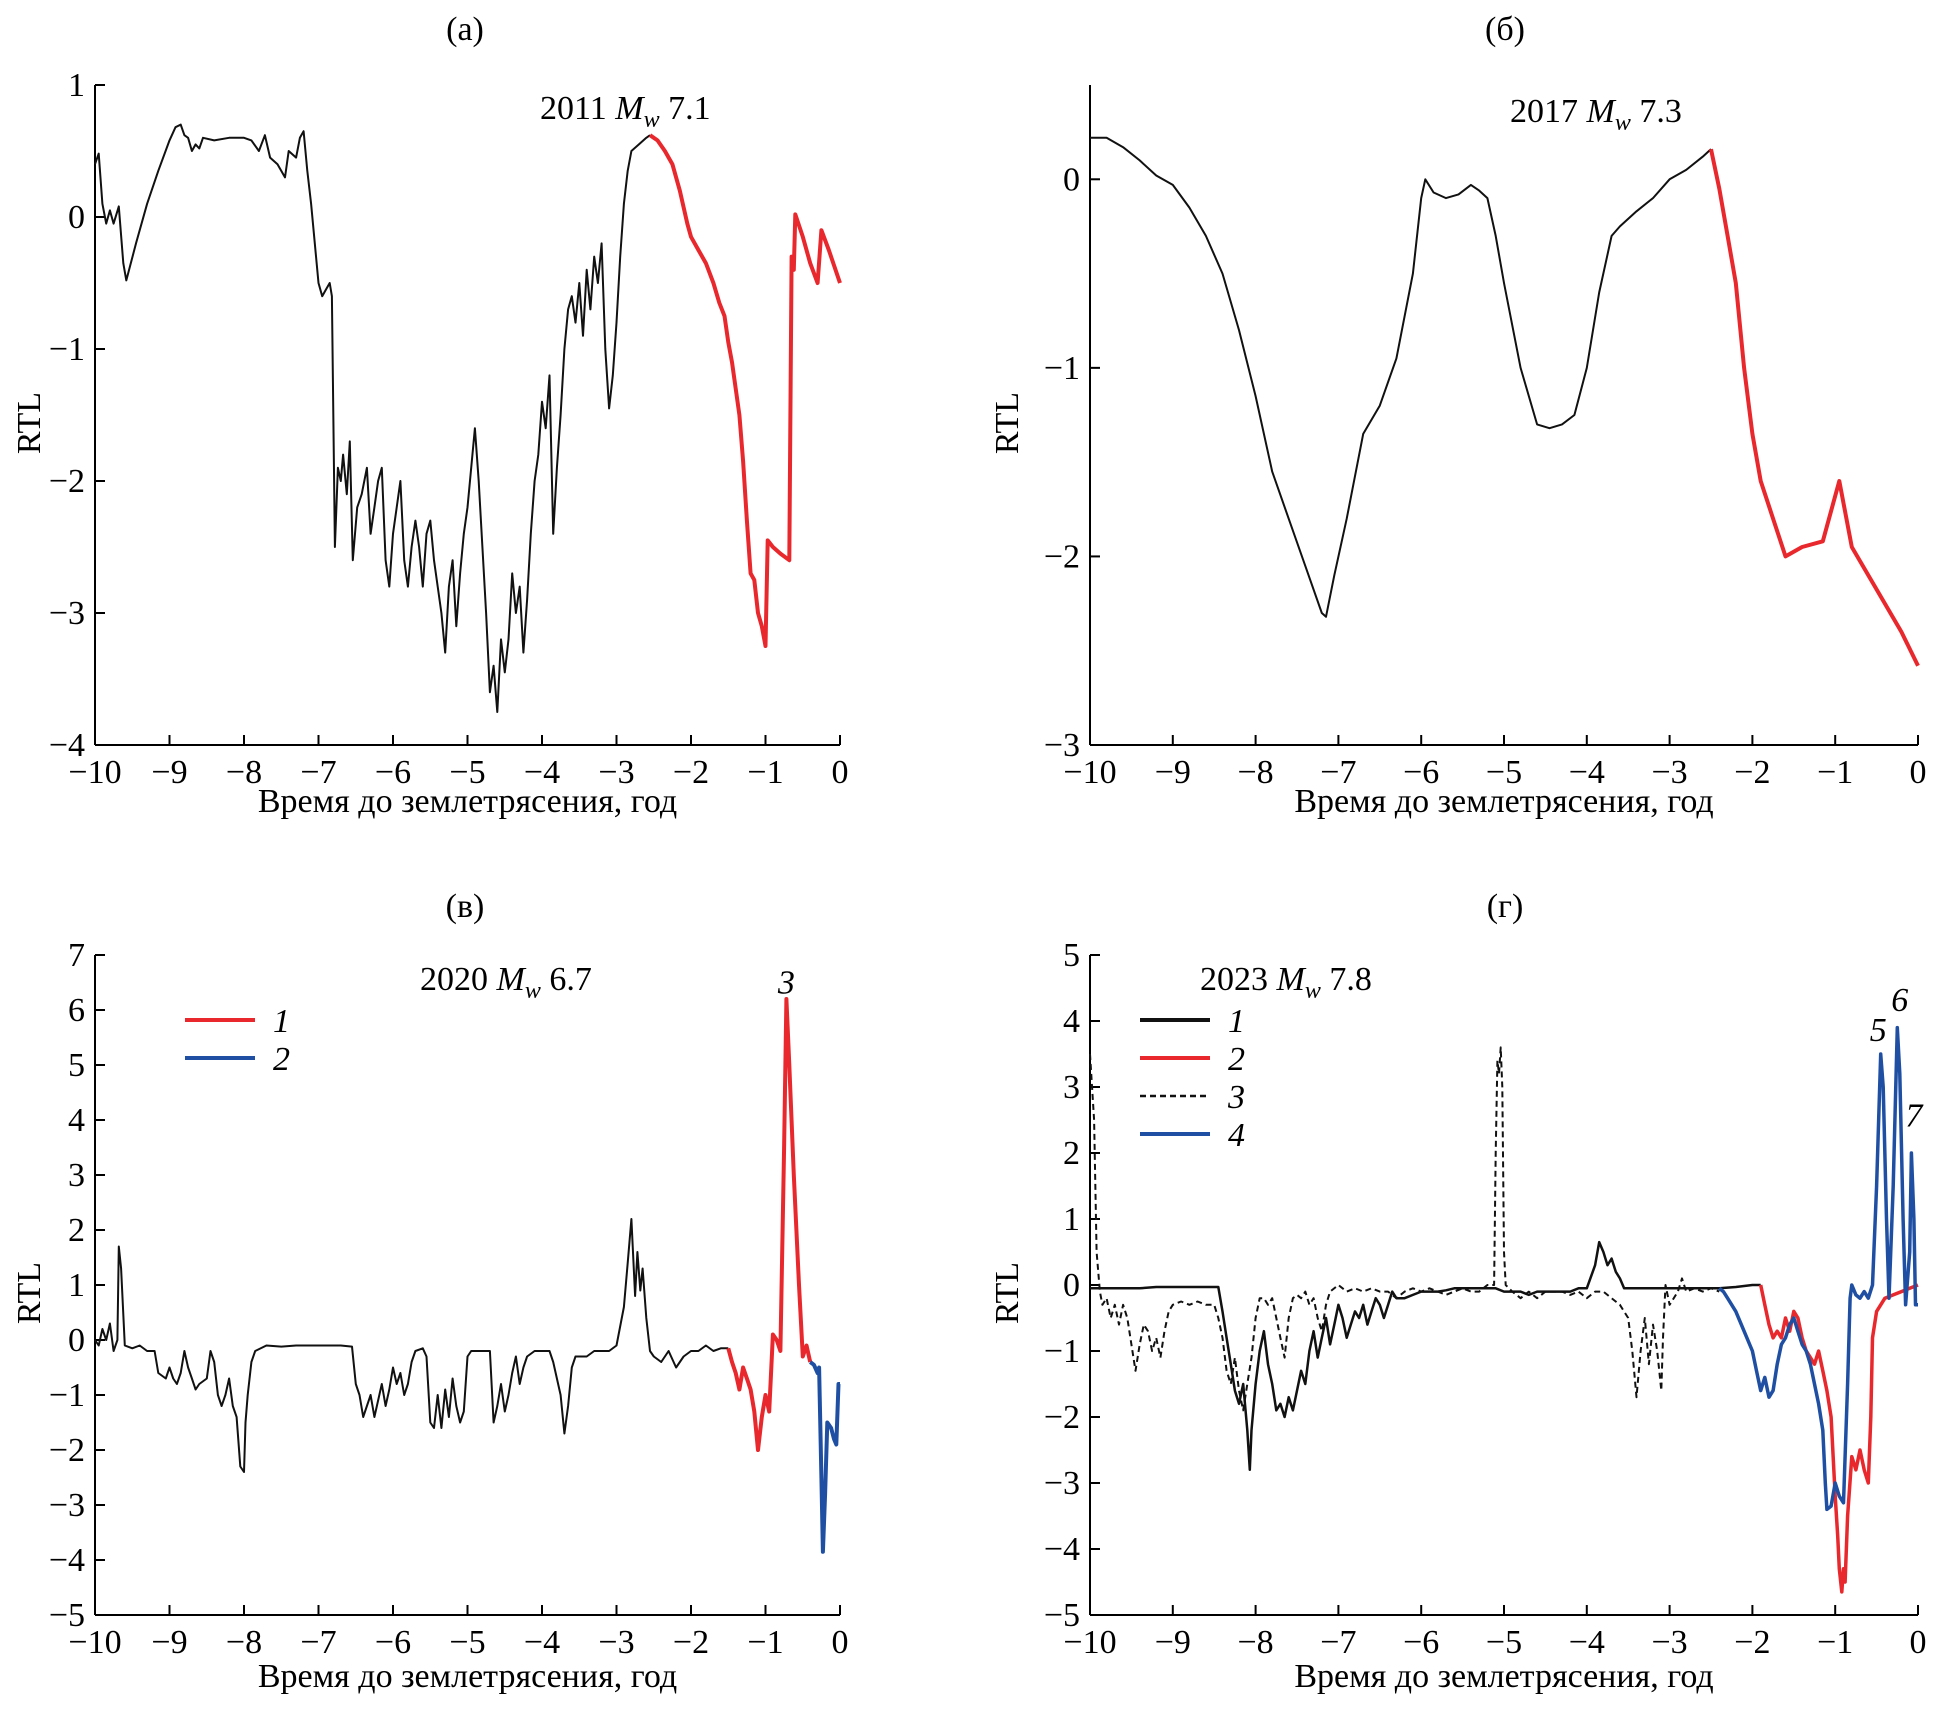 The width and height of the screenshot is (1935, 1718). What do you see at coordinates (465, 906) in the screenshot?
I see `panel-label: (в)` at bounding box center [465, 906].